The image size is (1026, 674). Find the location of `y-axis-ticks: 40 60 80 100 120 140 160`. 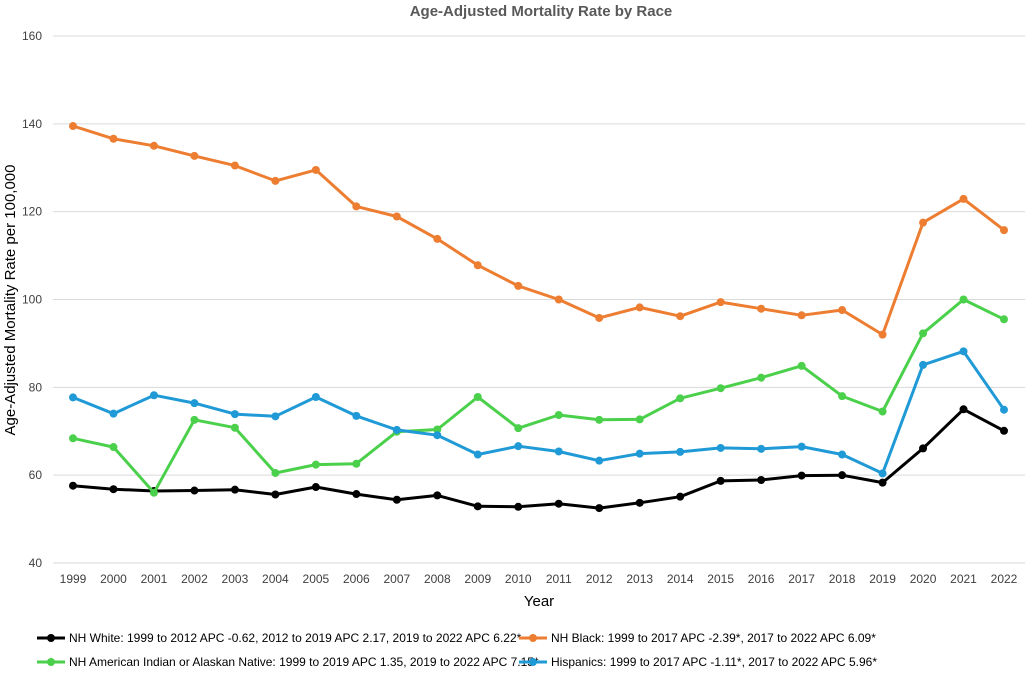

y-axis-ticks: 40 60 80 100 120 140 160 is located at coordinates (32, 299).